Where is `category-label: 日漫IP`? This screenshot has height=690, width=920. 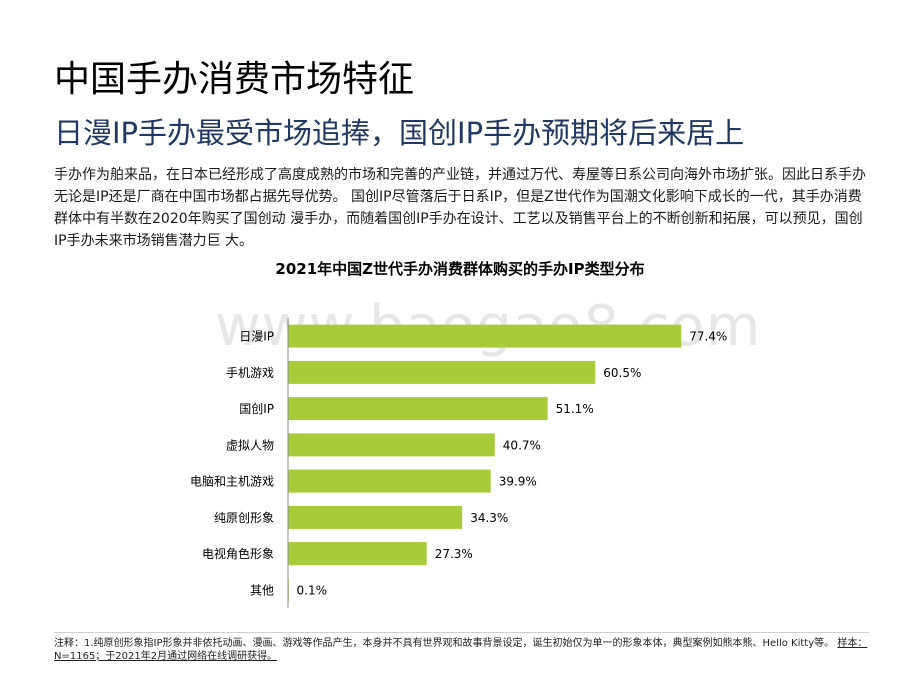 category-label: 日漫IP is located at coordinates (256, 337).